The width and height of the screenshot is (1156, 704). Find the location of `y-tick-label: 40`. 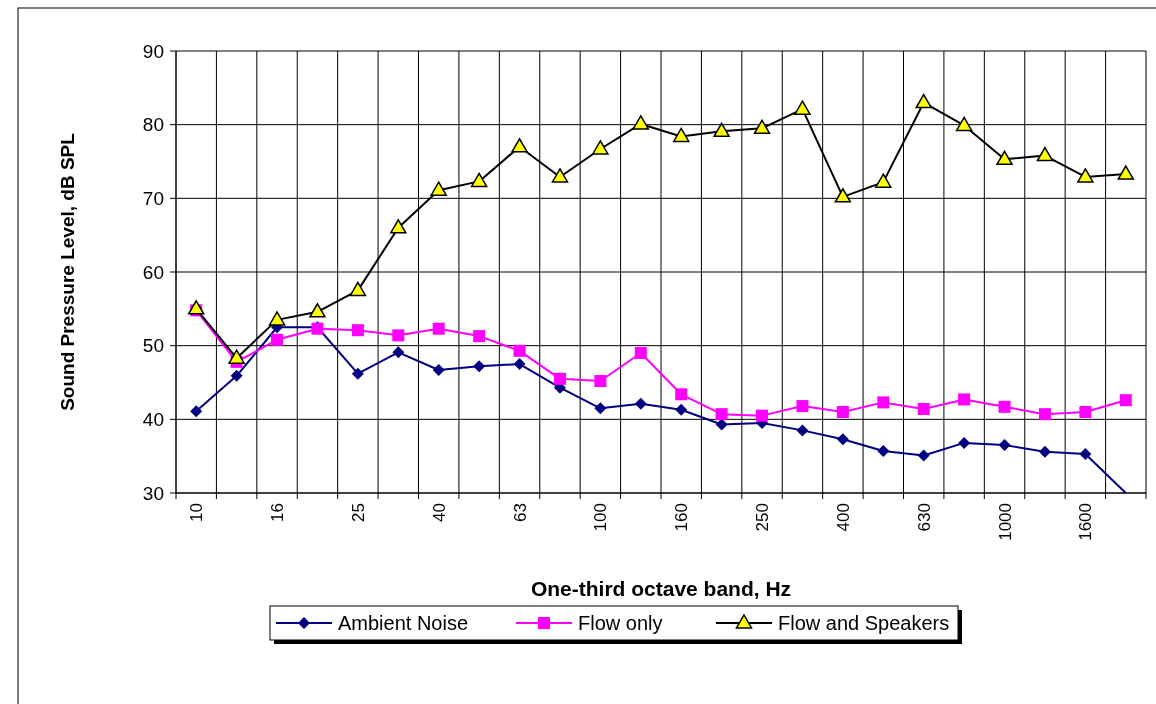

y-tick-label: 40 is located at coordinates (153, 419).